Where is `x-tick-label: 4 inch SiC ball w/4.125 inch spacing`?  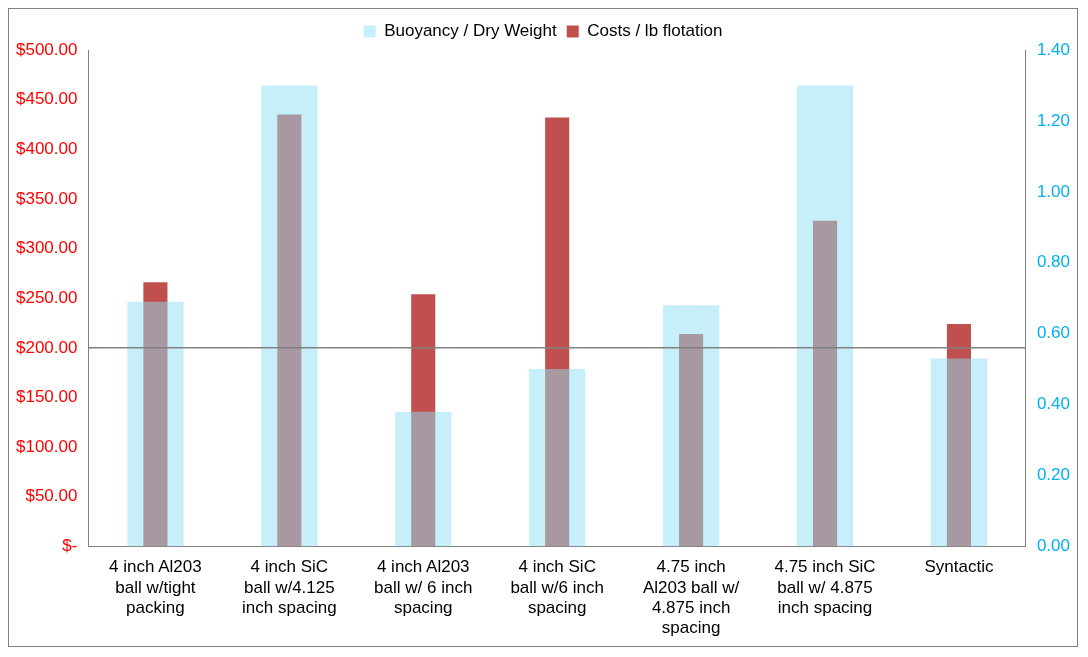 x-tick-label: 4 inch SiC ball w/4.125 inch spacing is located at coordinates (289, 587).